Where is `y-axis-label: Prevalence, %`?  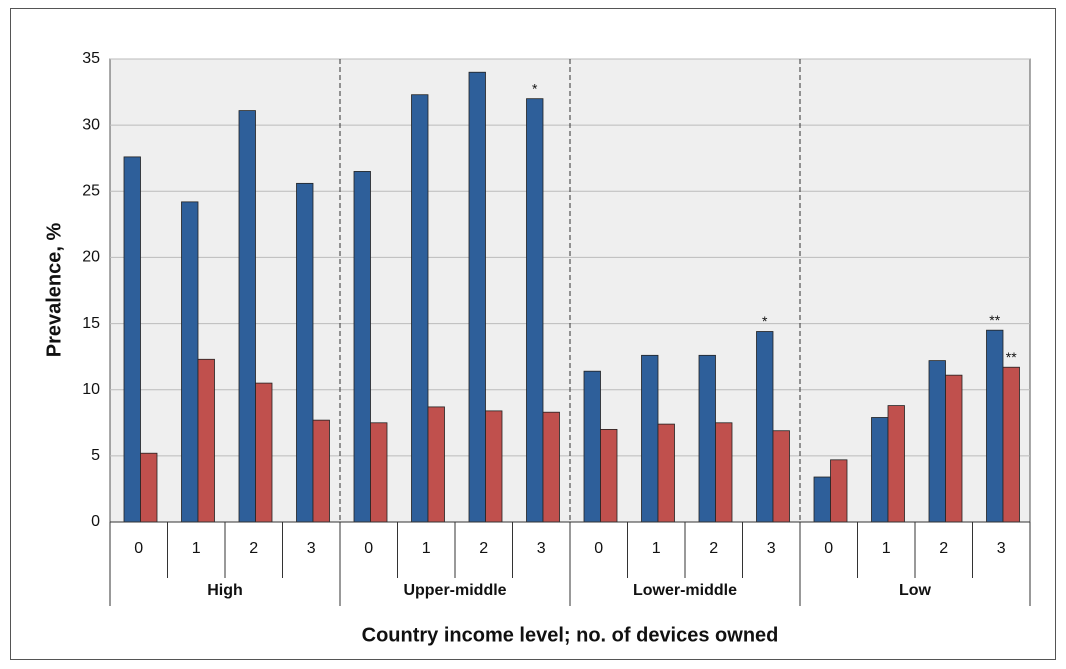 y-axis-label: Prevalence, % is located at coordinates (54, 290).